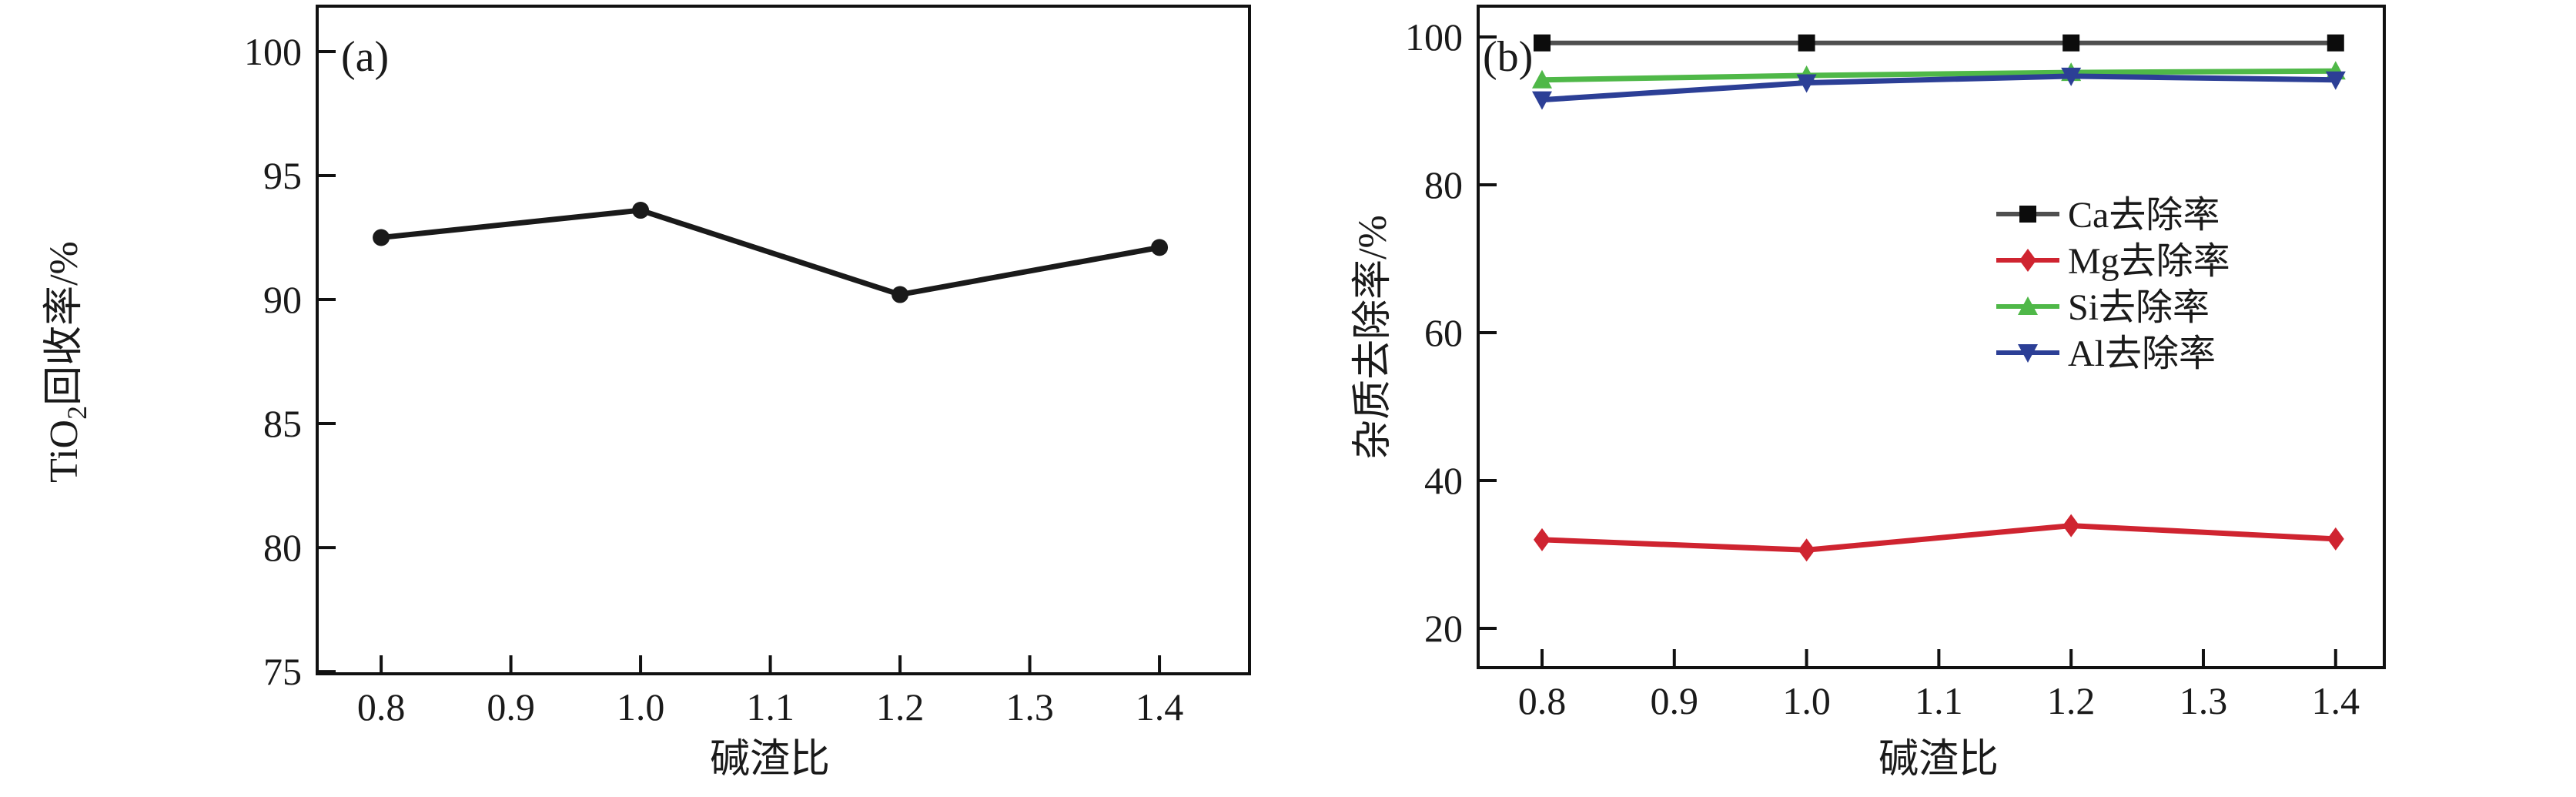 This screenshot has height=797, width=2576. Describe the element at coordinates (1939, 43) in the screenshot. I see `series-markers-Ca去除率` at that location.